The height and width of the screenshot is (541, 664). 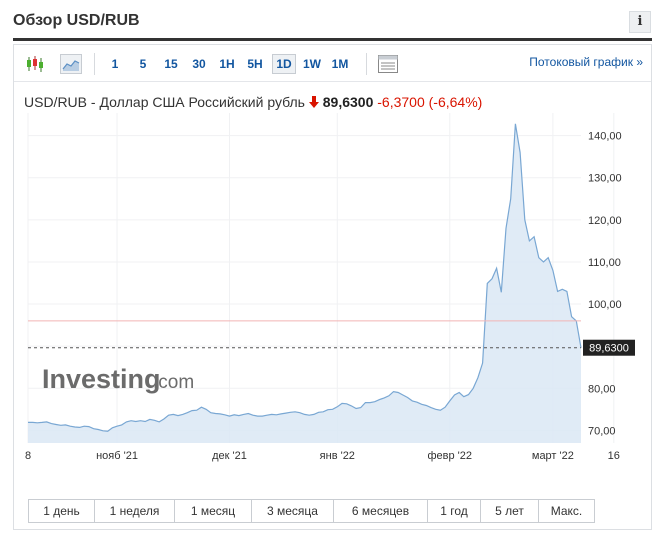 What do you see at coordinates (199, 64) in the screenshot?
I see `interval-30m: 30` at bounding box center [199, 64].